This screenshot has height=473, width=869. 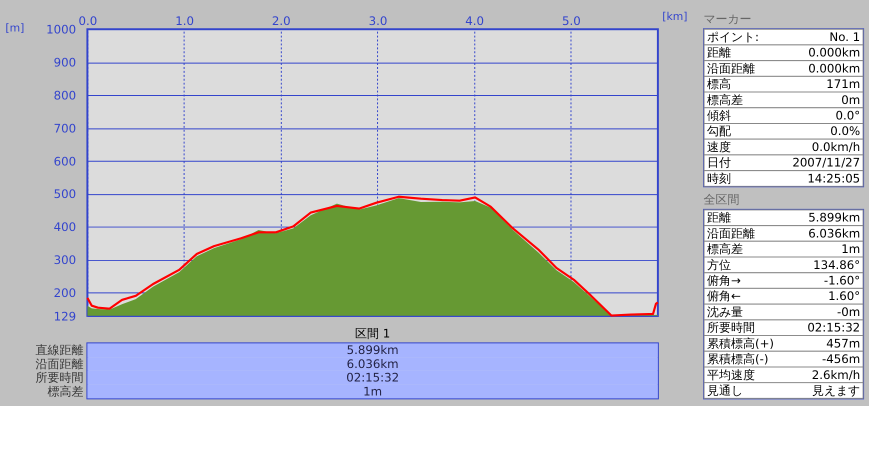 I want to click on text: 直線距離, so click(x=59, y=350).